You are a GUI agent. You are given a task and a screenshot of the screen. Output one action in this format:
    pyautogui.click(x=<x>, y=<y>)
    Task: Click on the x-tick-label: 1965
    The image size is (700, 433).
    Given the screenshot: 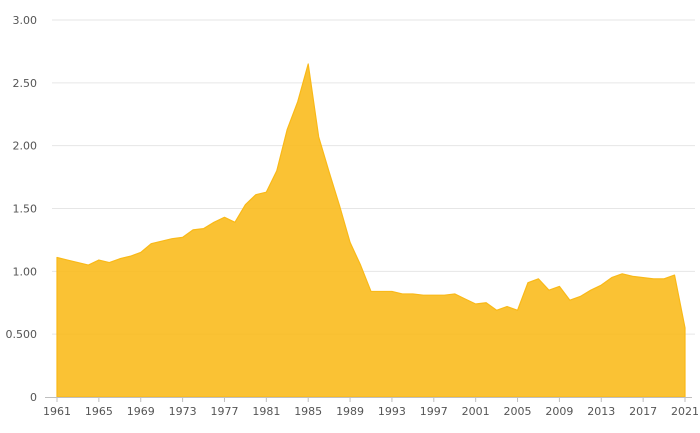 What is the action you would take?
    pyautogui.click(x=99, y=411)
    